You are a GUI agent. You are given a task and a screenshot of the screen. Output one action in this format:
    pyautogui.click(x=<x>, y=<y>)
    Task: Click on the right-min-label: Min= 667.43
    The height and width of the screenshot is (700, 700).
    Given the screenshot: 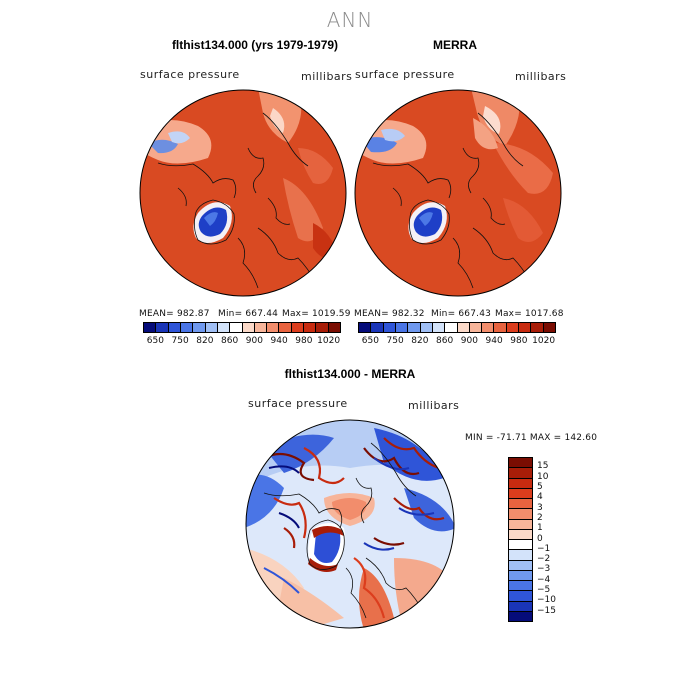 What is the action you would take?
    pyautogui.click(x=461, y=314)
    